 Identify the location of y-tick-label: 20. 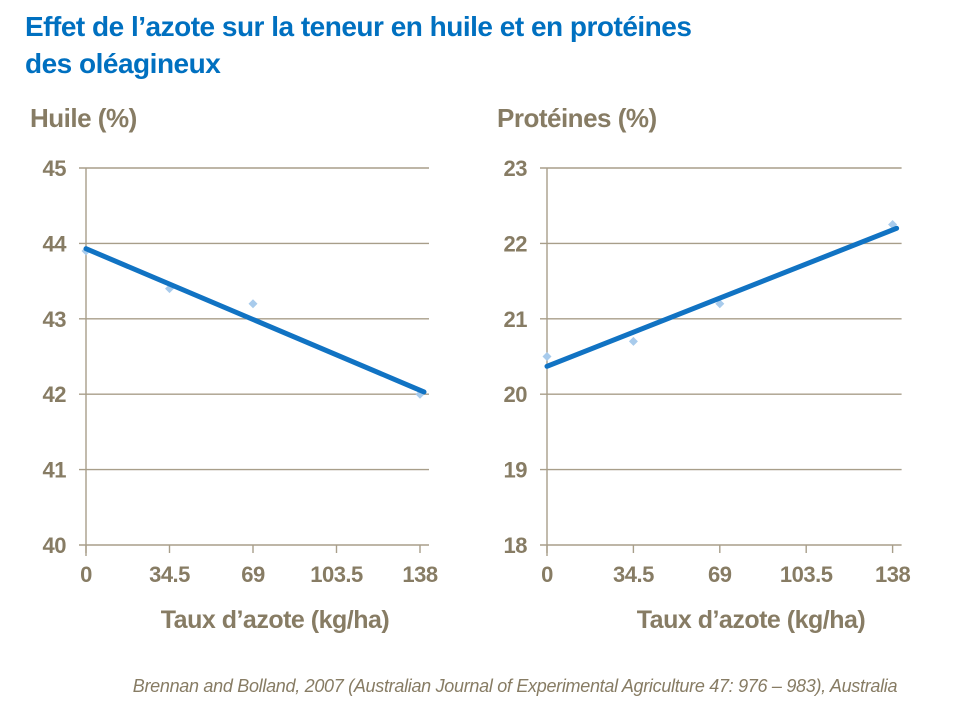
(516, 394).